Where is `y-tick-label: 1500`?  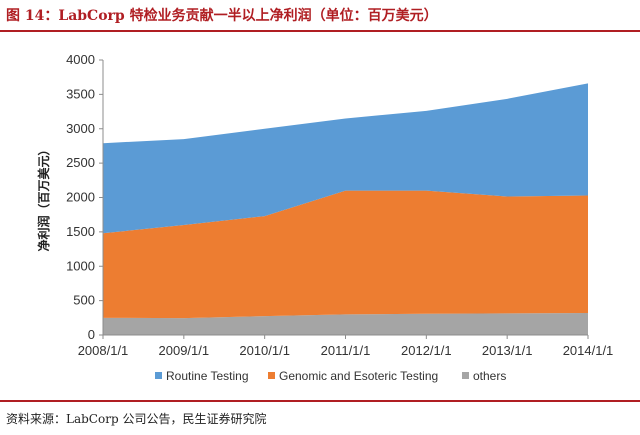 y-tick-label: 1500 is located at coordinates (80, 231).